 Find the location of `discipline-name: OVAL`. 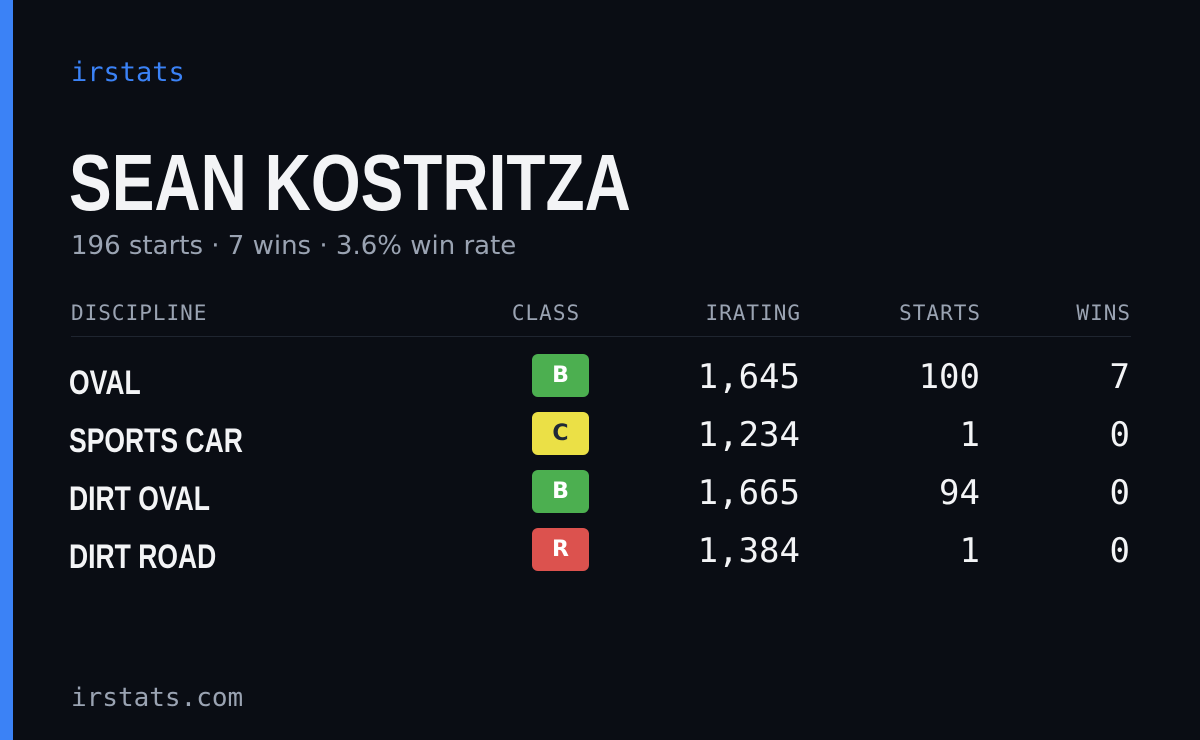

discipline-name: OVAL is located at coordinates (105, 383).